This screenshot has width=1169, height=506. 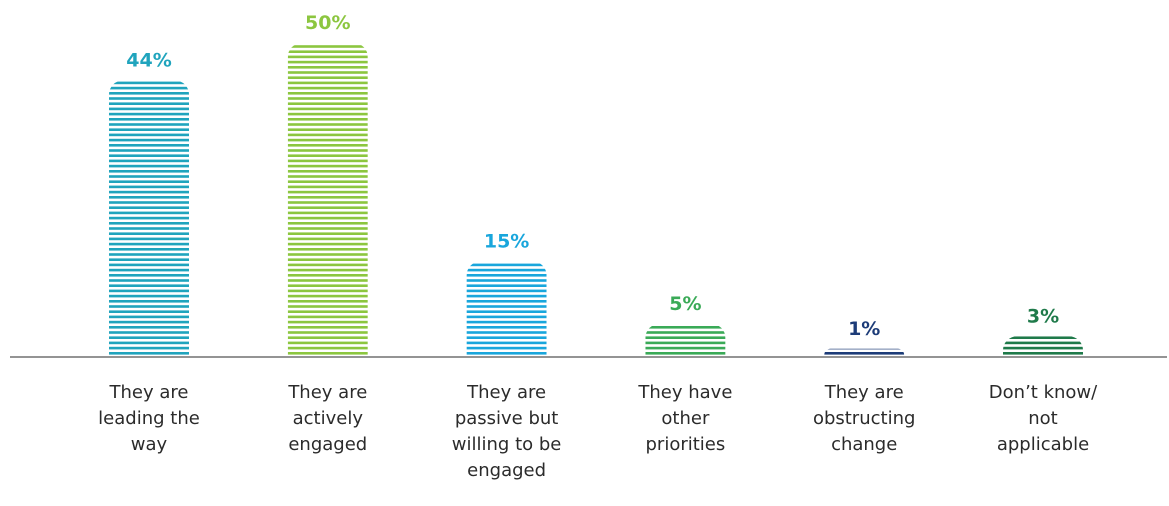 I want to click on category-label-4: They have other priorities, so click(x=685, y=419).